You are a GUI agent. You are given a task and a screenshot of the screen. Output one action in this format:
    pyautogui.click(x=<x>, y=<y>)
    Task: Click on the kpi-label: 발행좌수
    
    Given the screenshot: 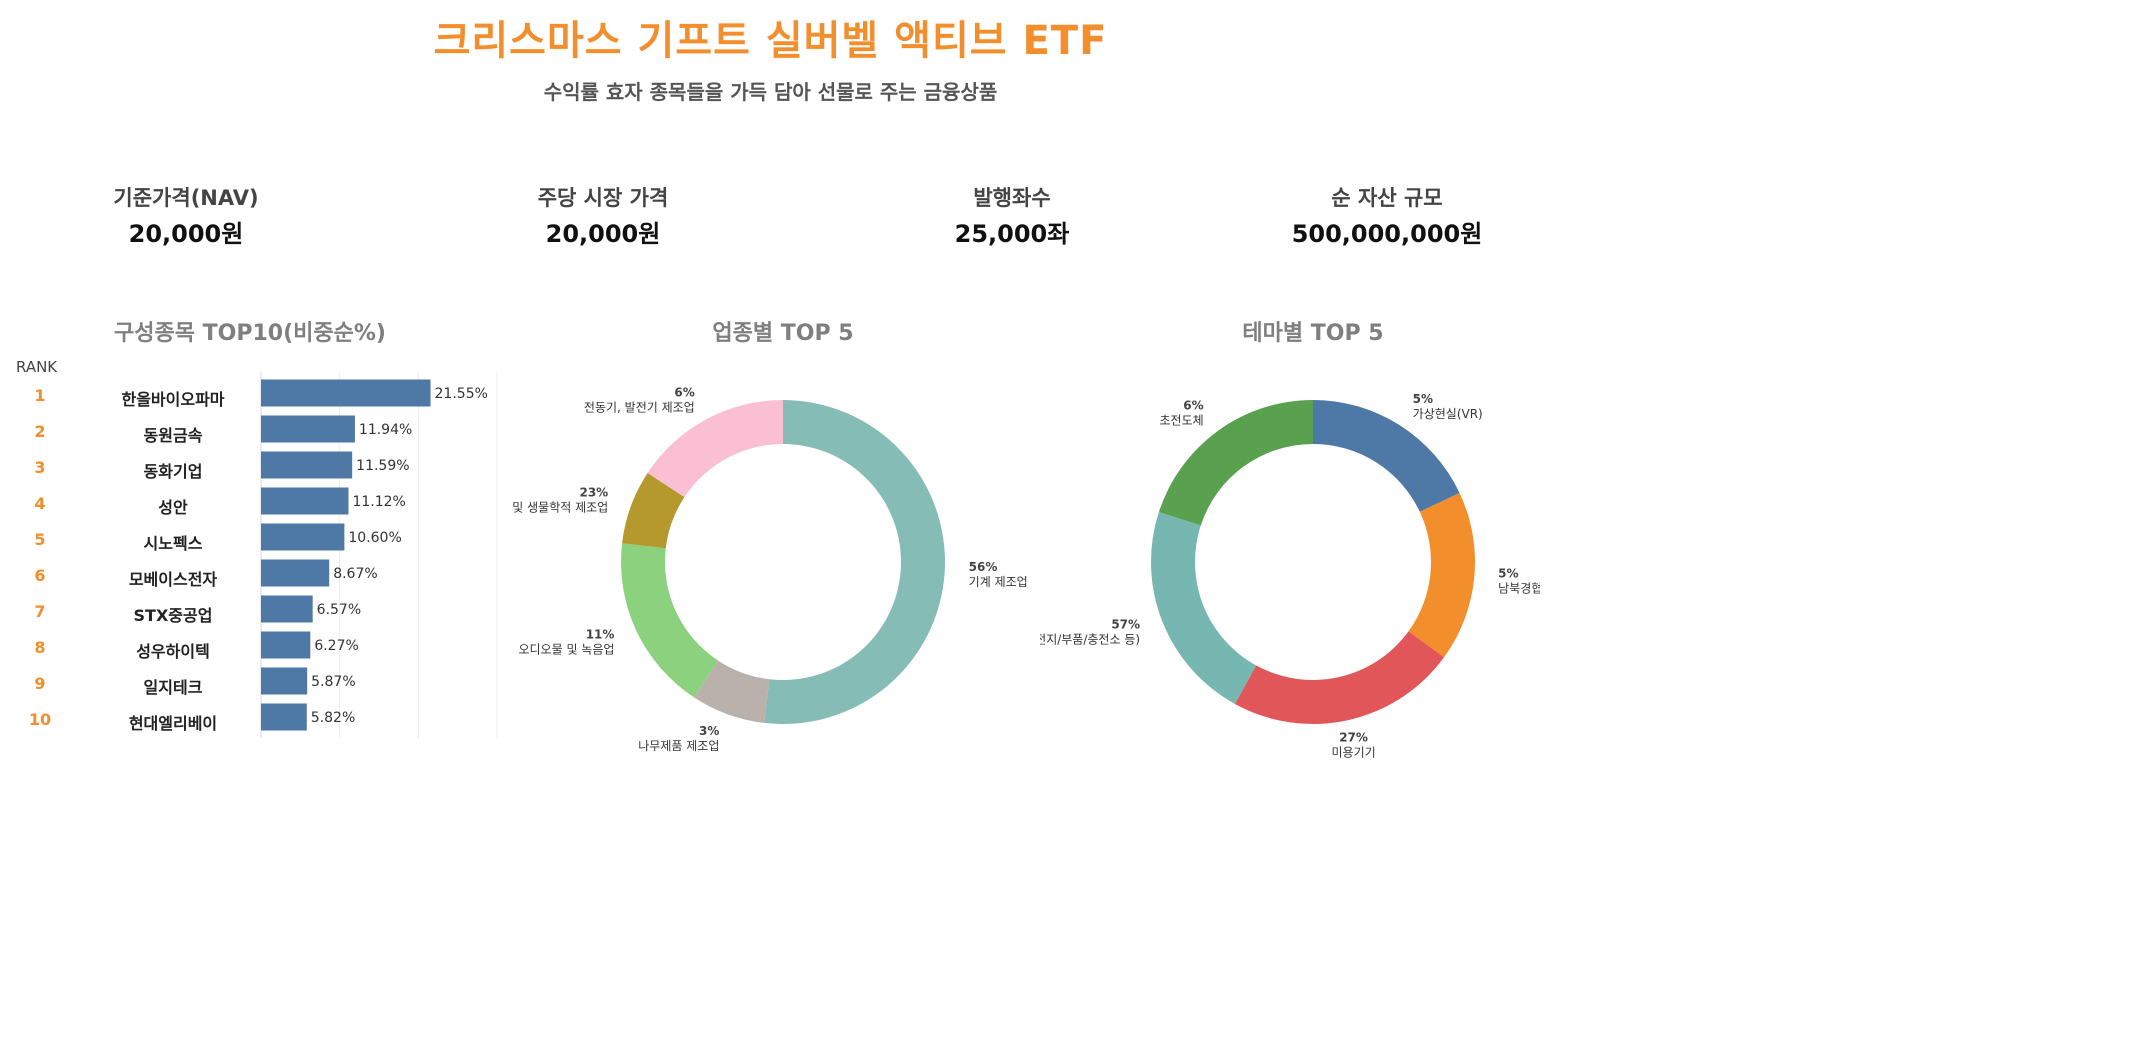 What is the action you would take?
    pyautogui.click(x=1012, y=198)
    